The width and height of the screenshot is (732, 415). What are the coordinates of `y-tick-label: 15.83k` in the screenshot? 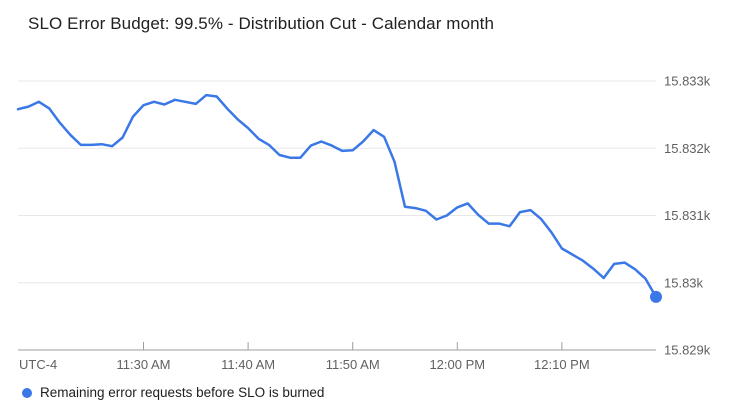 It's located at (684, 282).